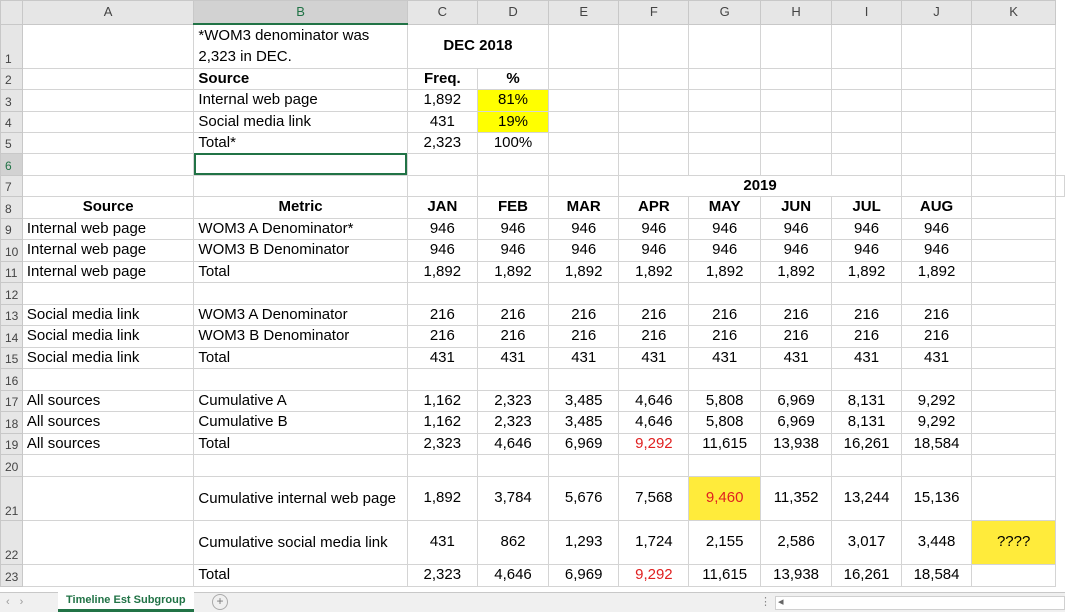 The width and height of the screenshot is (1065, 612). Describe the element at coordinates (108, 12) in the screenshot. I see `column-header-a: A` at that location.